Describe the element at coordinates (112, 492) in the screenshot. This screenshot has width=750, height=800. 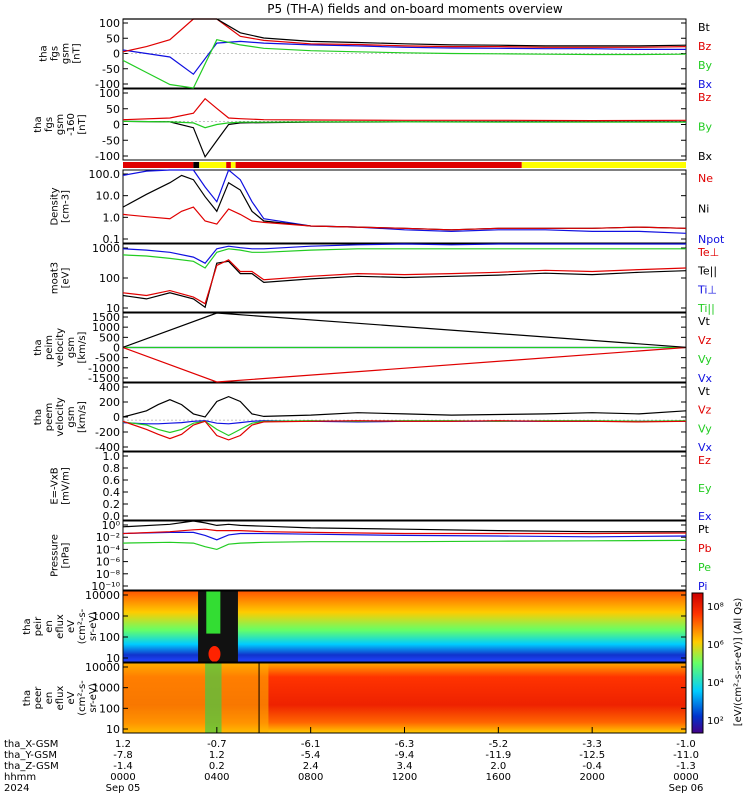
I see `y-tick-label: 0.4` at that location.